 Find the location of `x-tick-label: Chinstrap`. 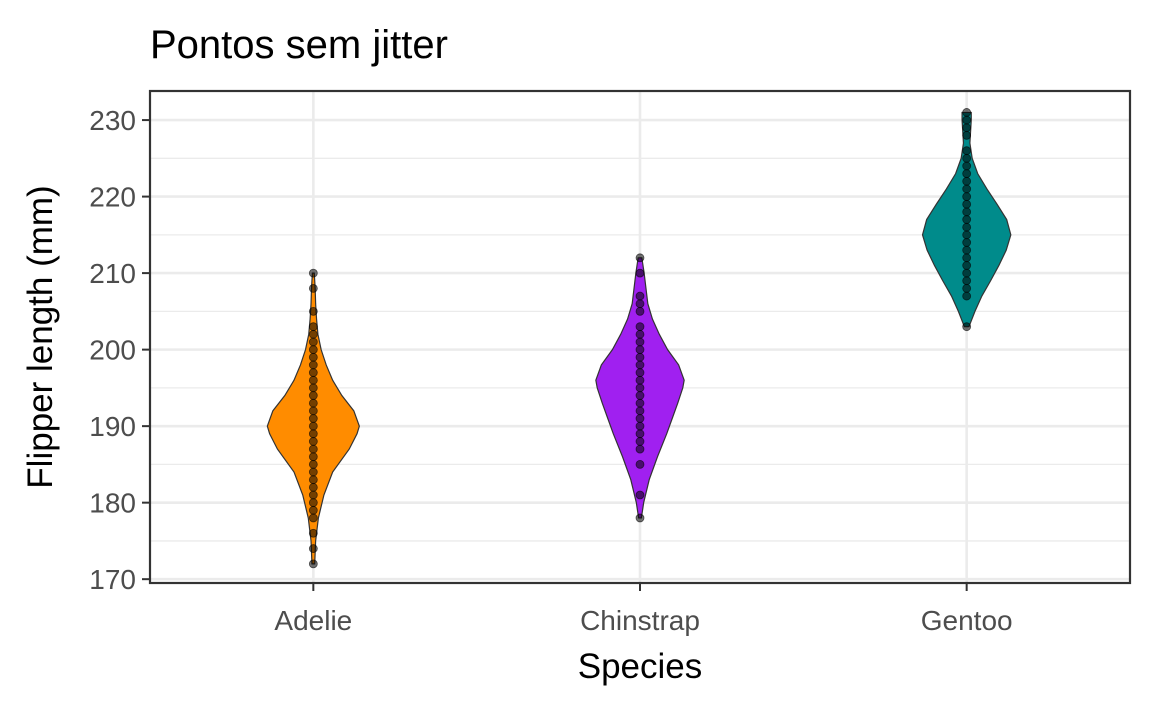

x-tick-label: Chinstrap is located at coordinates (640, 620).